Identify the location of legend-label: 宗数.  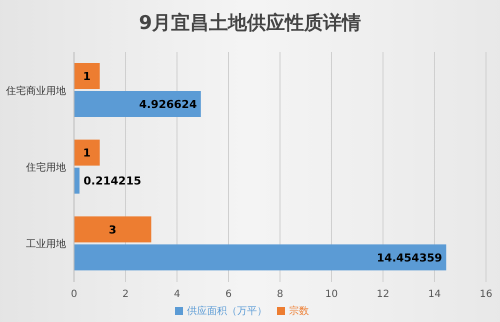
(299, 311).